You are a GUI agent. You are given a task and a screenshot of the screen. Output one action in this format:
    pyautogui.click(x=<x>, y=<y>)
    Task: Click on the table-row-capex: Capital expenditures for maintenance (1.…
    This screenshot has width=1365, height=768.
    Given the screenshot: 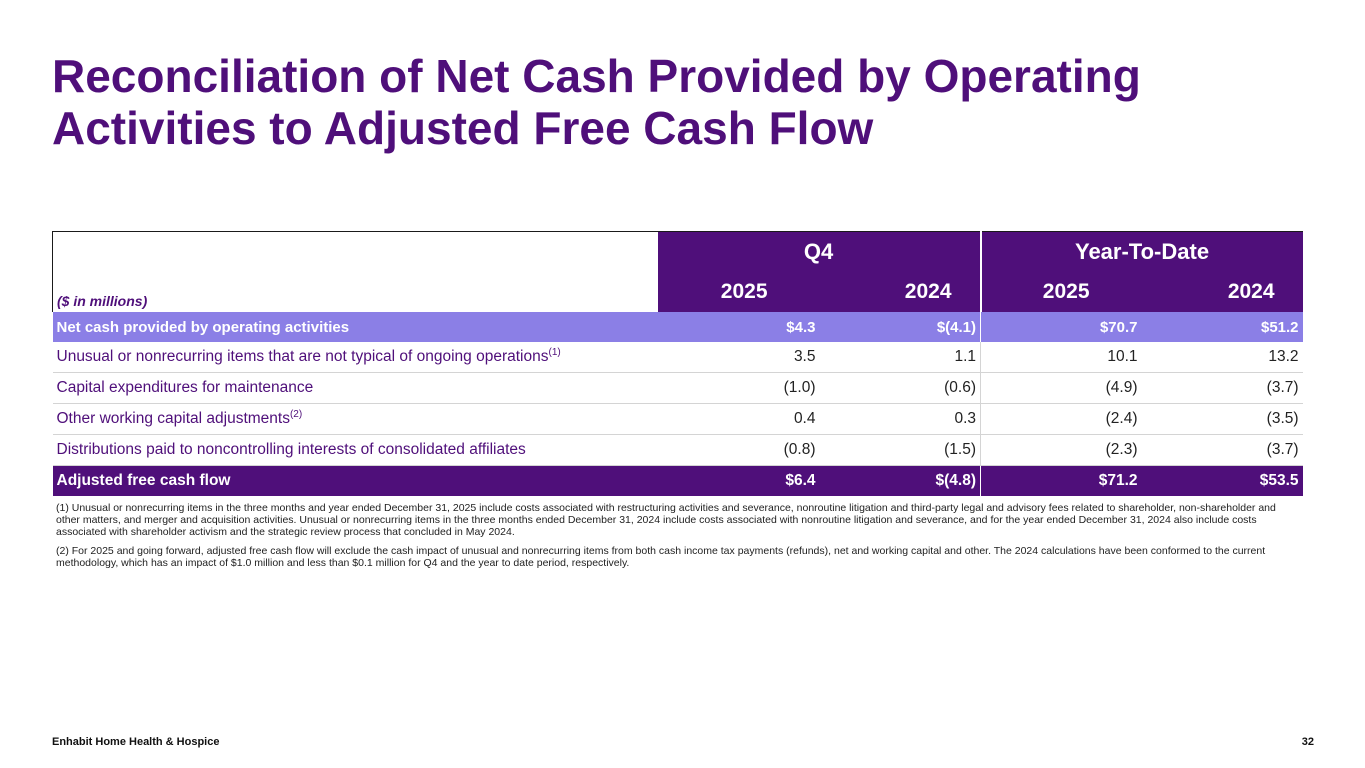 What is the action you would take?
    pyautogui.click(x=677, y=388)
    